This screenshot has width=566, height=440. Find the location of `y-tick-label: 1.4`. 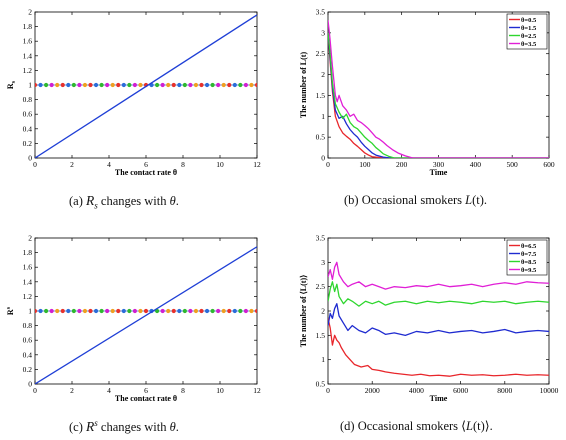

y-tick-label: 1.4 is located at coordinates (28, 55).